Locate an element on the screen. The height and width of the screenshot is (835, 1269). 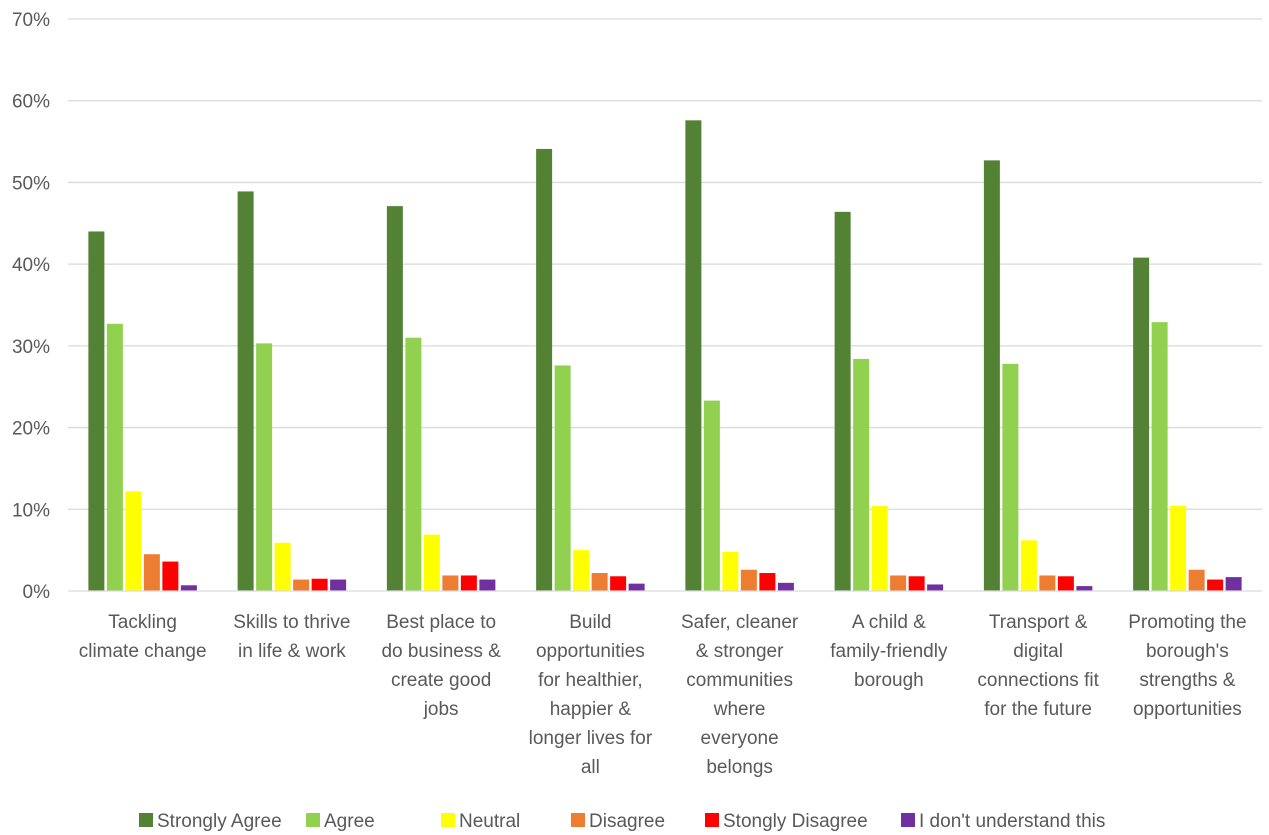
y-tick-label: 10% is located at coordinates (31, 510).